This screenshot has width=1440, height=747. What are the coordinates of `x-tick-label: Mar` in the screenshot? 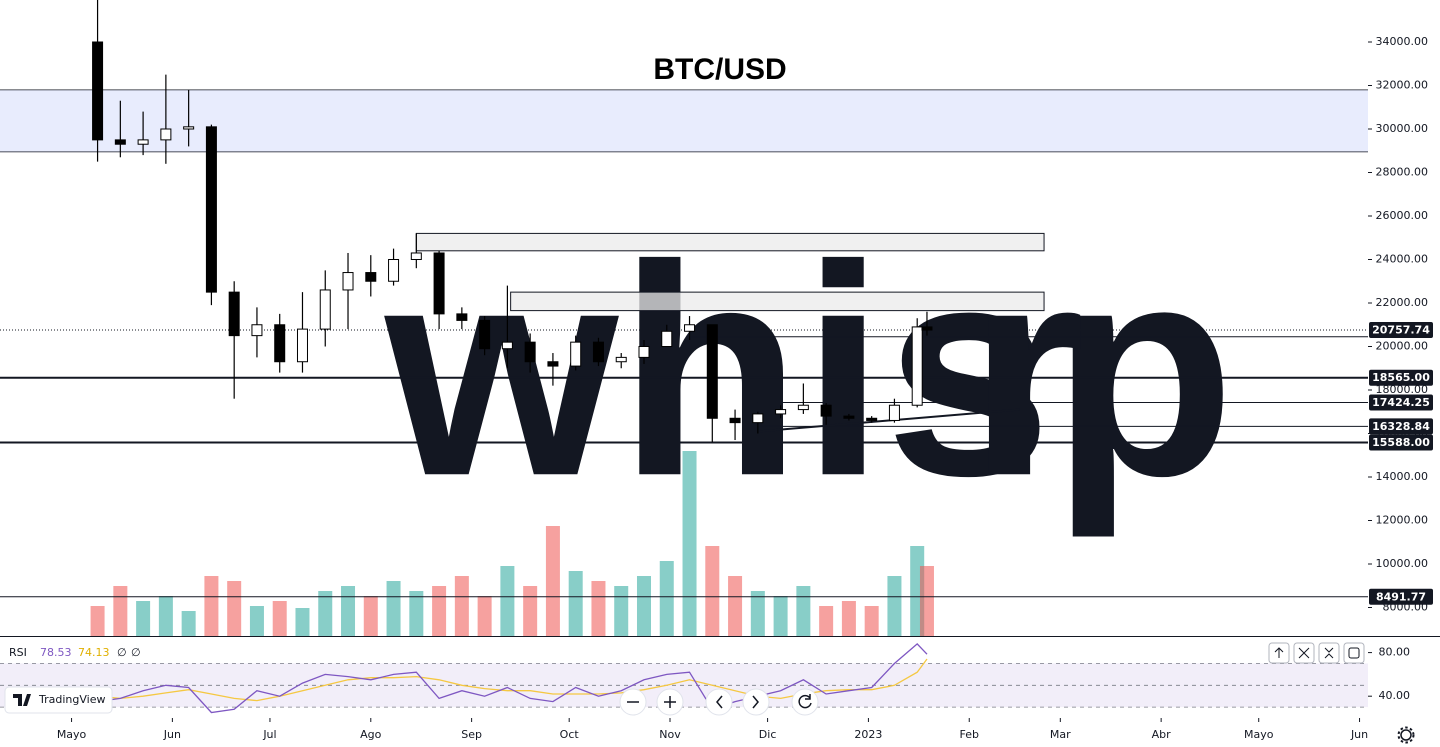 It's located at (1060, 734).